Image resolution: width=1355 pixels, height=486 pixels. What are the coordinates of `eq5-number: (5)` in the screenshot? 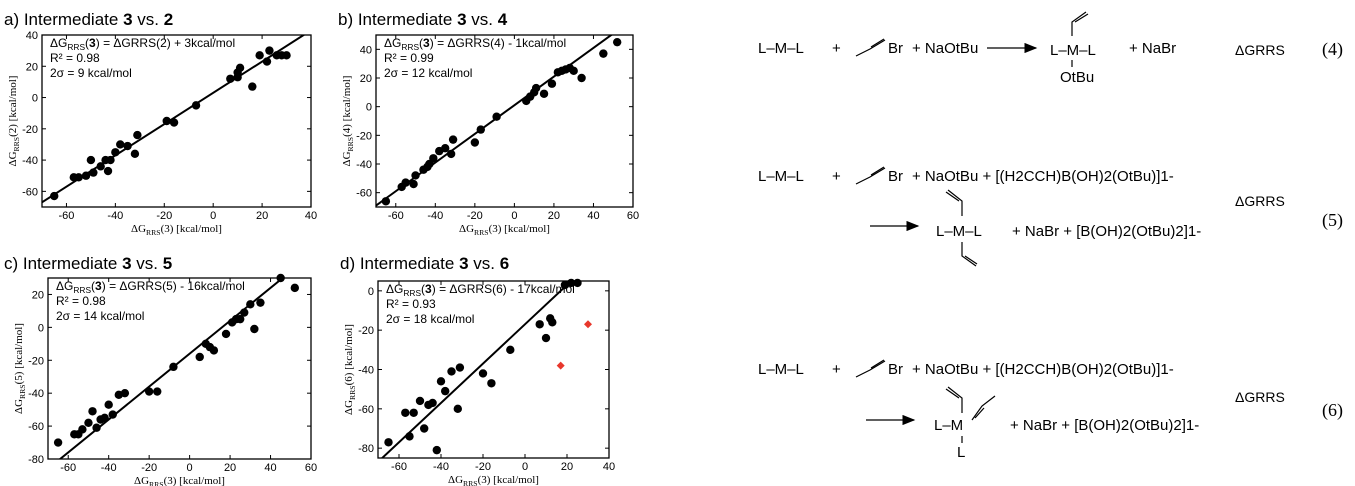 It's located at (1332, 220).